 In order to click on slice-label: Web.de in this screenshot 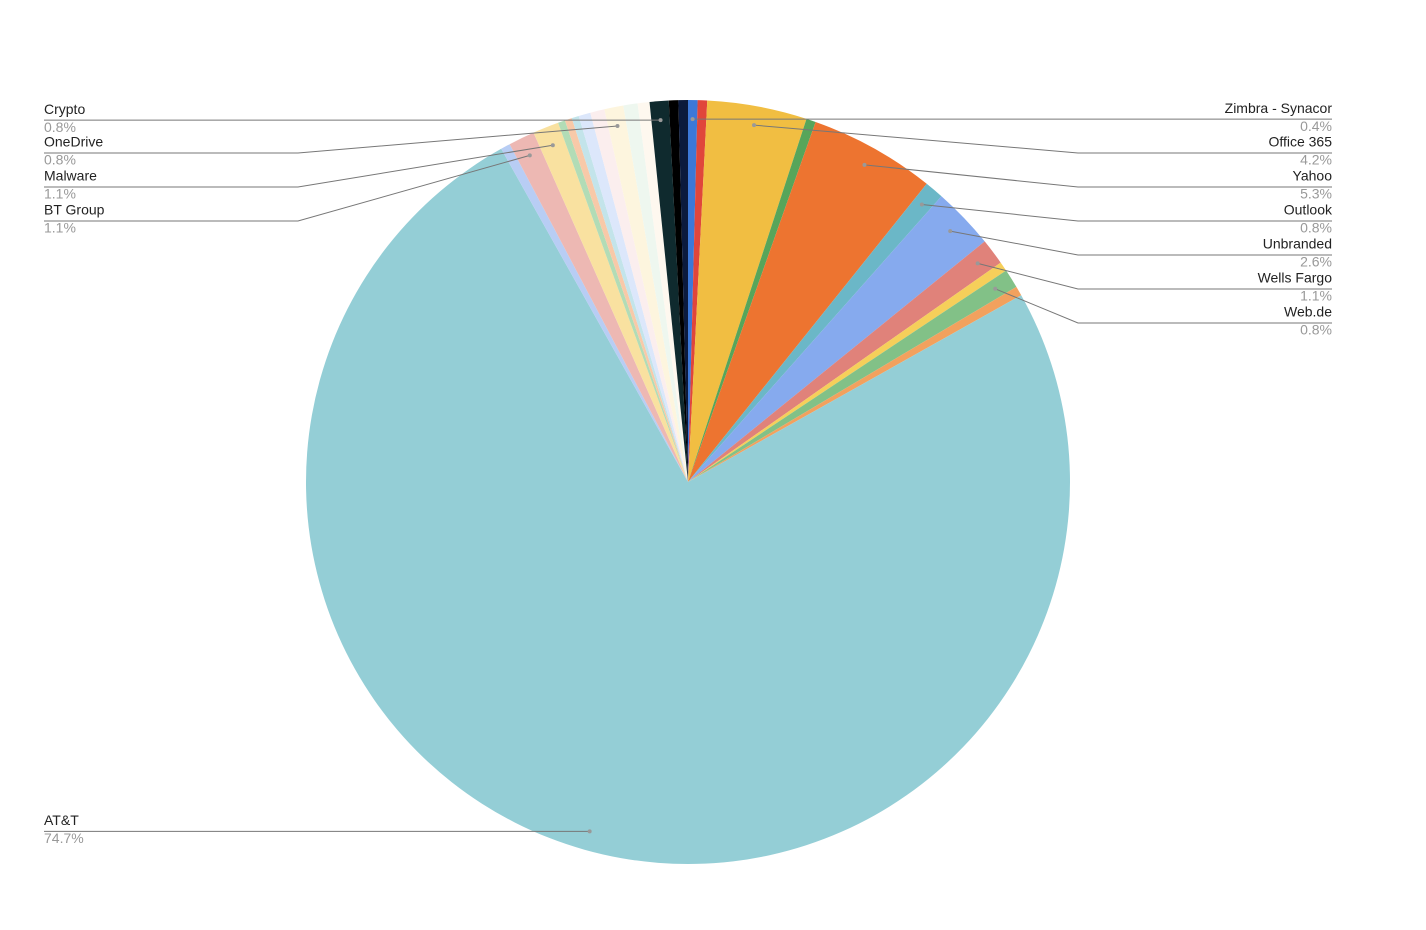, I will do `click(1308, 312)`.